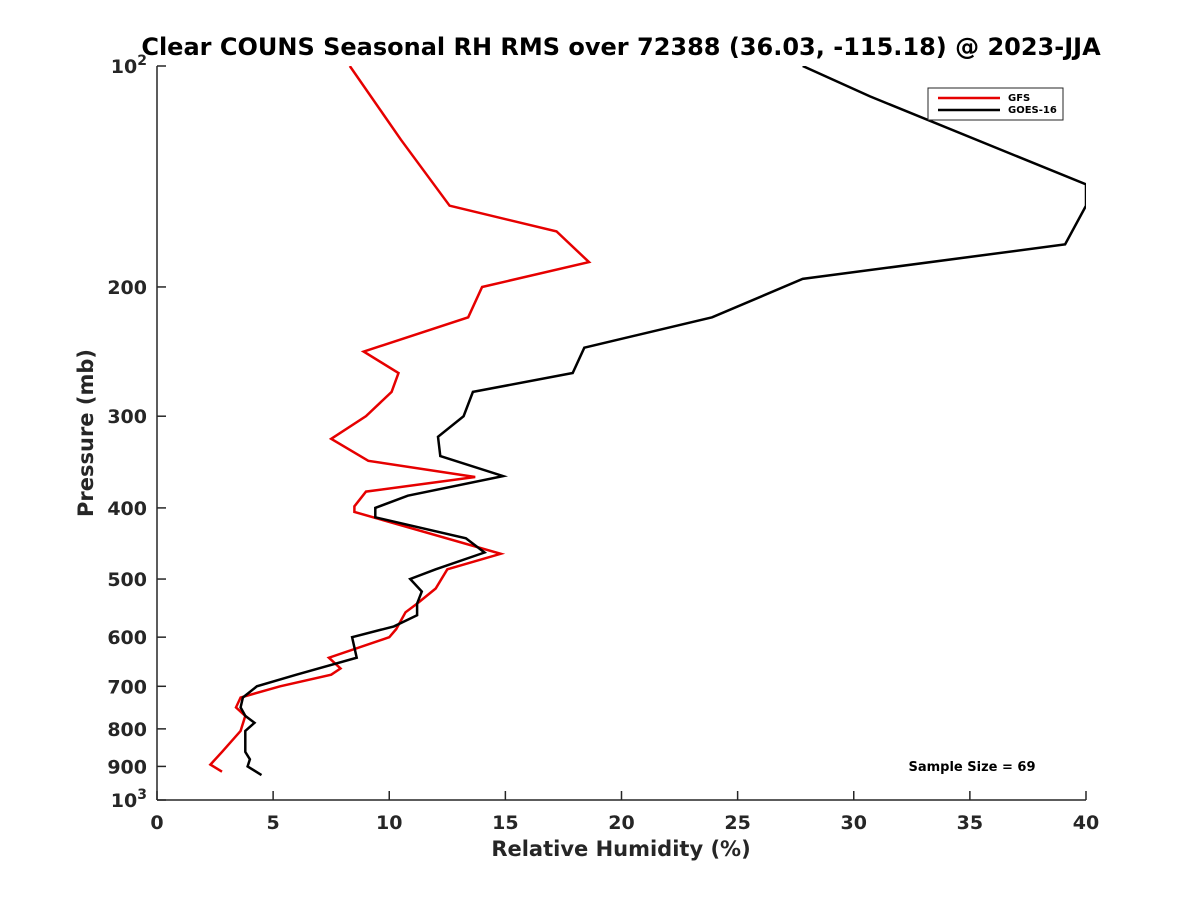 This screenshot has height=900, width=1200. What do you see at coordinates (127, 730) in the screenshot?
I see `y-tick-label: 800` at bounding box center [127, 730].